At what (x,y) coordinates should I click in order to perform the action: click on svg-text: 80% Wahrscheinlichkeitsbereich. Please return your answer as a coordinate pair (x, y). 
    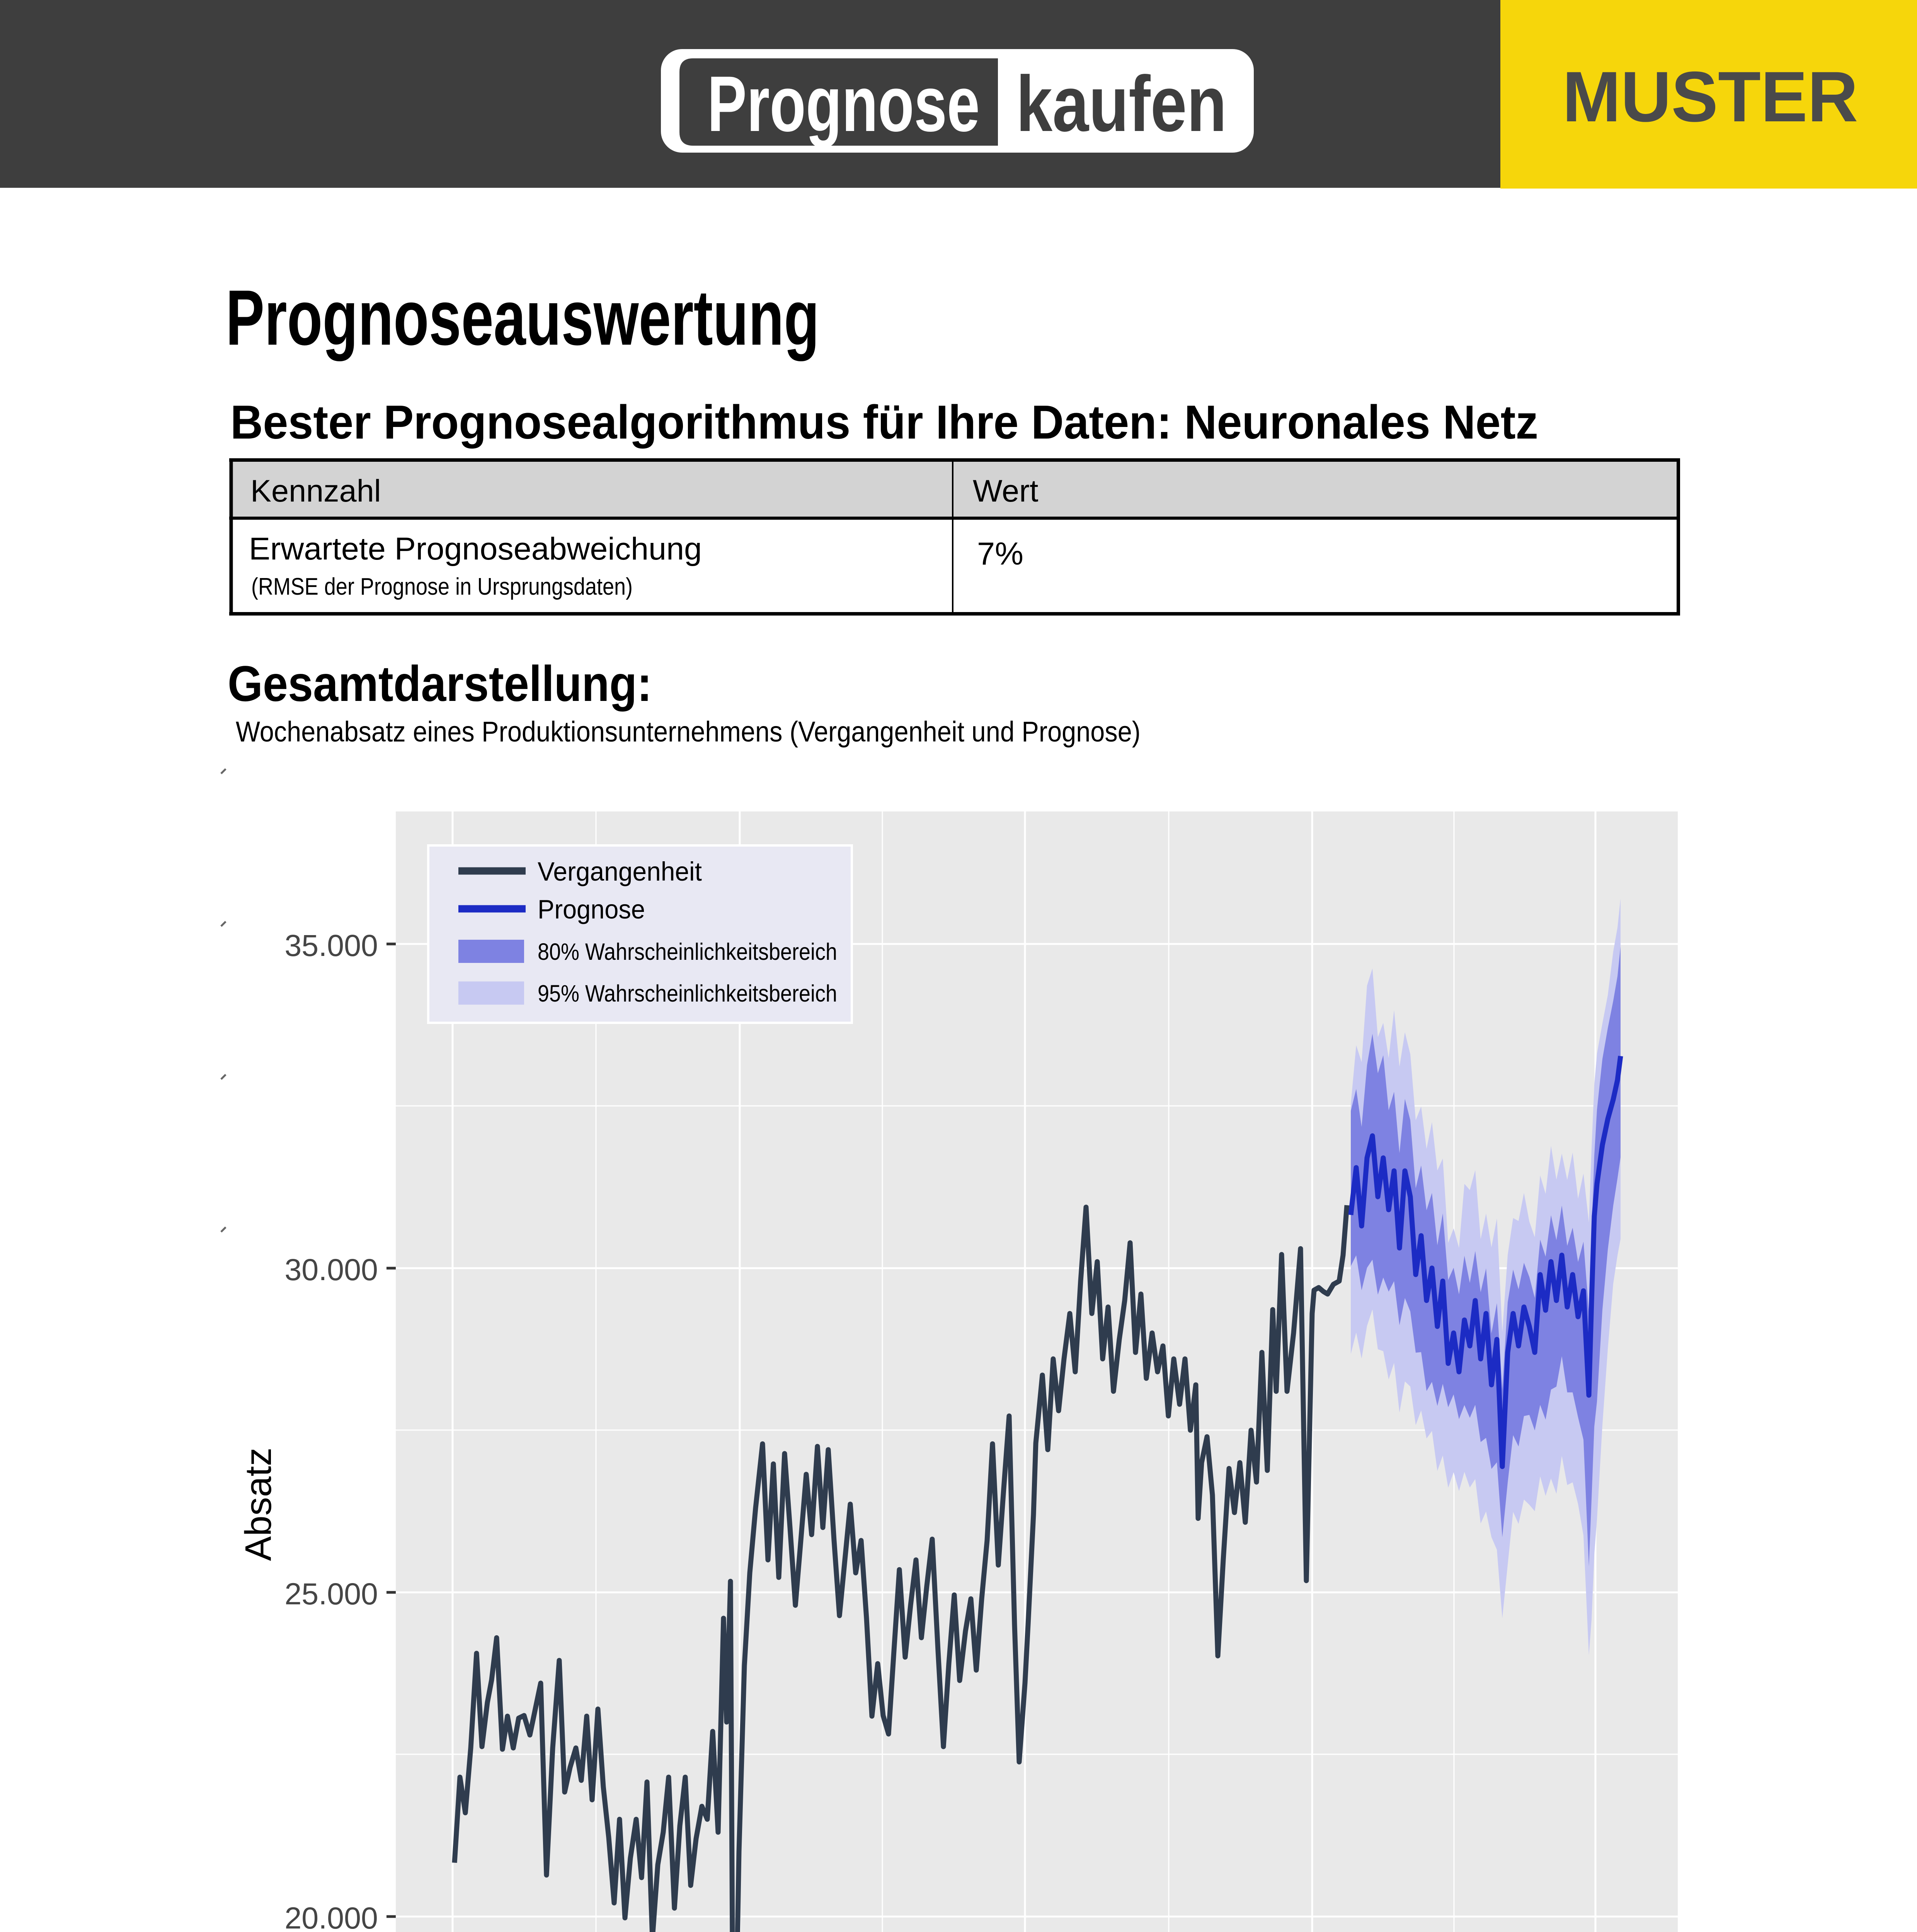
    Looking at the image, I should click on (687, 952).